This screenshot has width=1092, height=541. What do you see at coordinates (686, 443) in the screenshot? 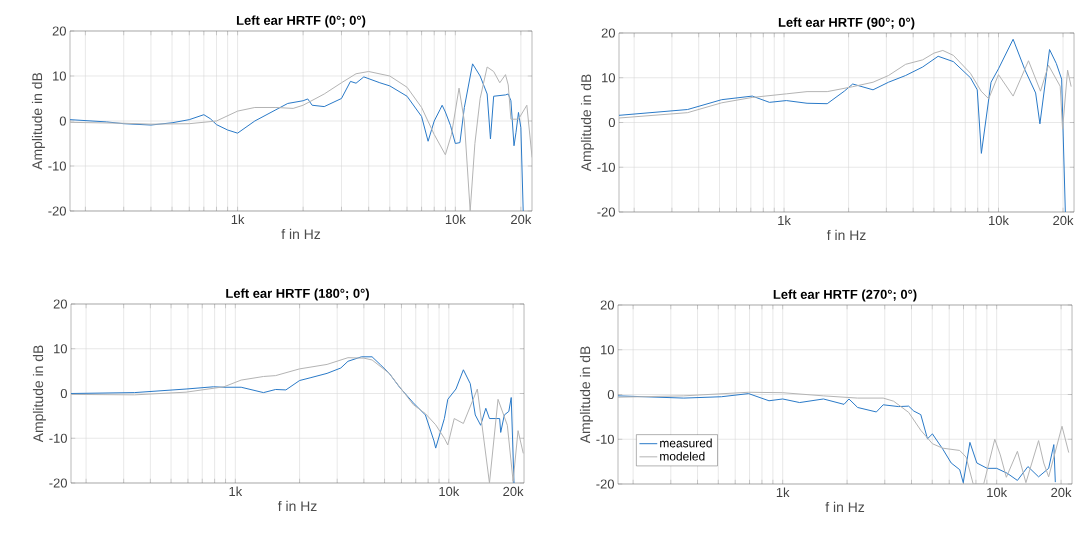
I see `legend-label: measured` at bounding box center [686, 443].